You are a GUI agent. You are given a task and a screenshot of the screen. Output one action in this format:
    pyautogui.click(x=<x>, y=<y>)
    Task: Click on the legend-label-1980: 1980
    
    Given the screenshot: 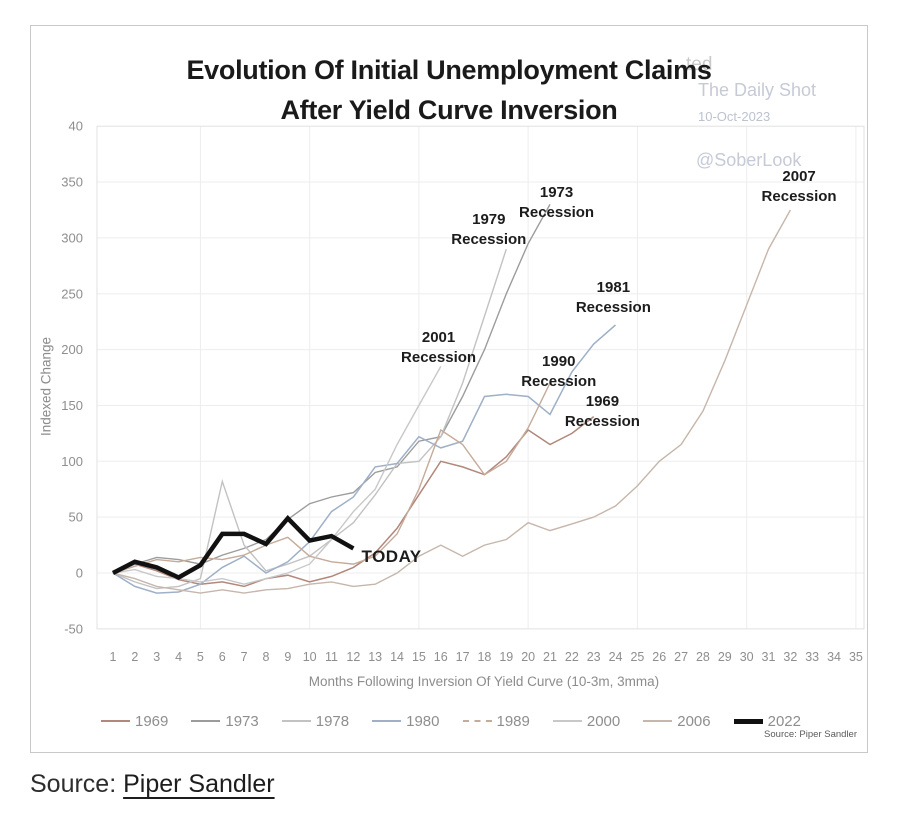 What is the action you would take?
    pyautogui.click(x=423, y=721)
    